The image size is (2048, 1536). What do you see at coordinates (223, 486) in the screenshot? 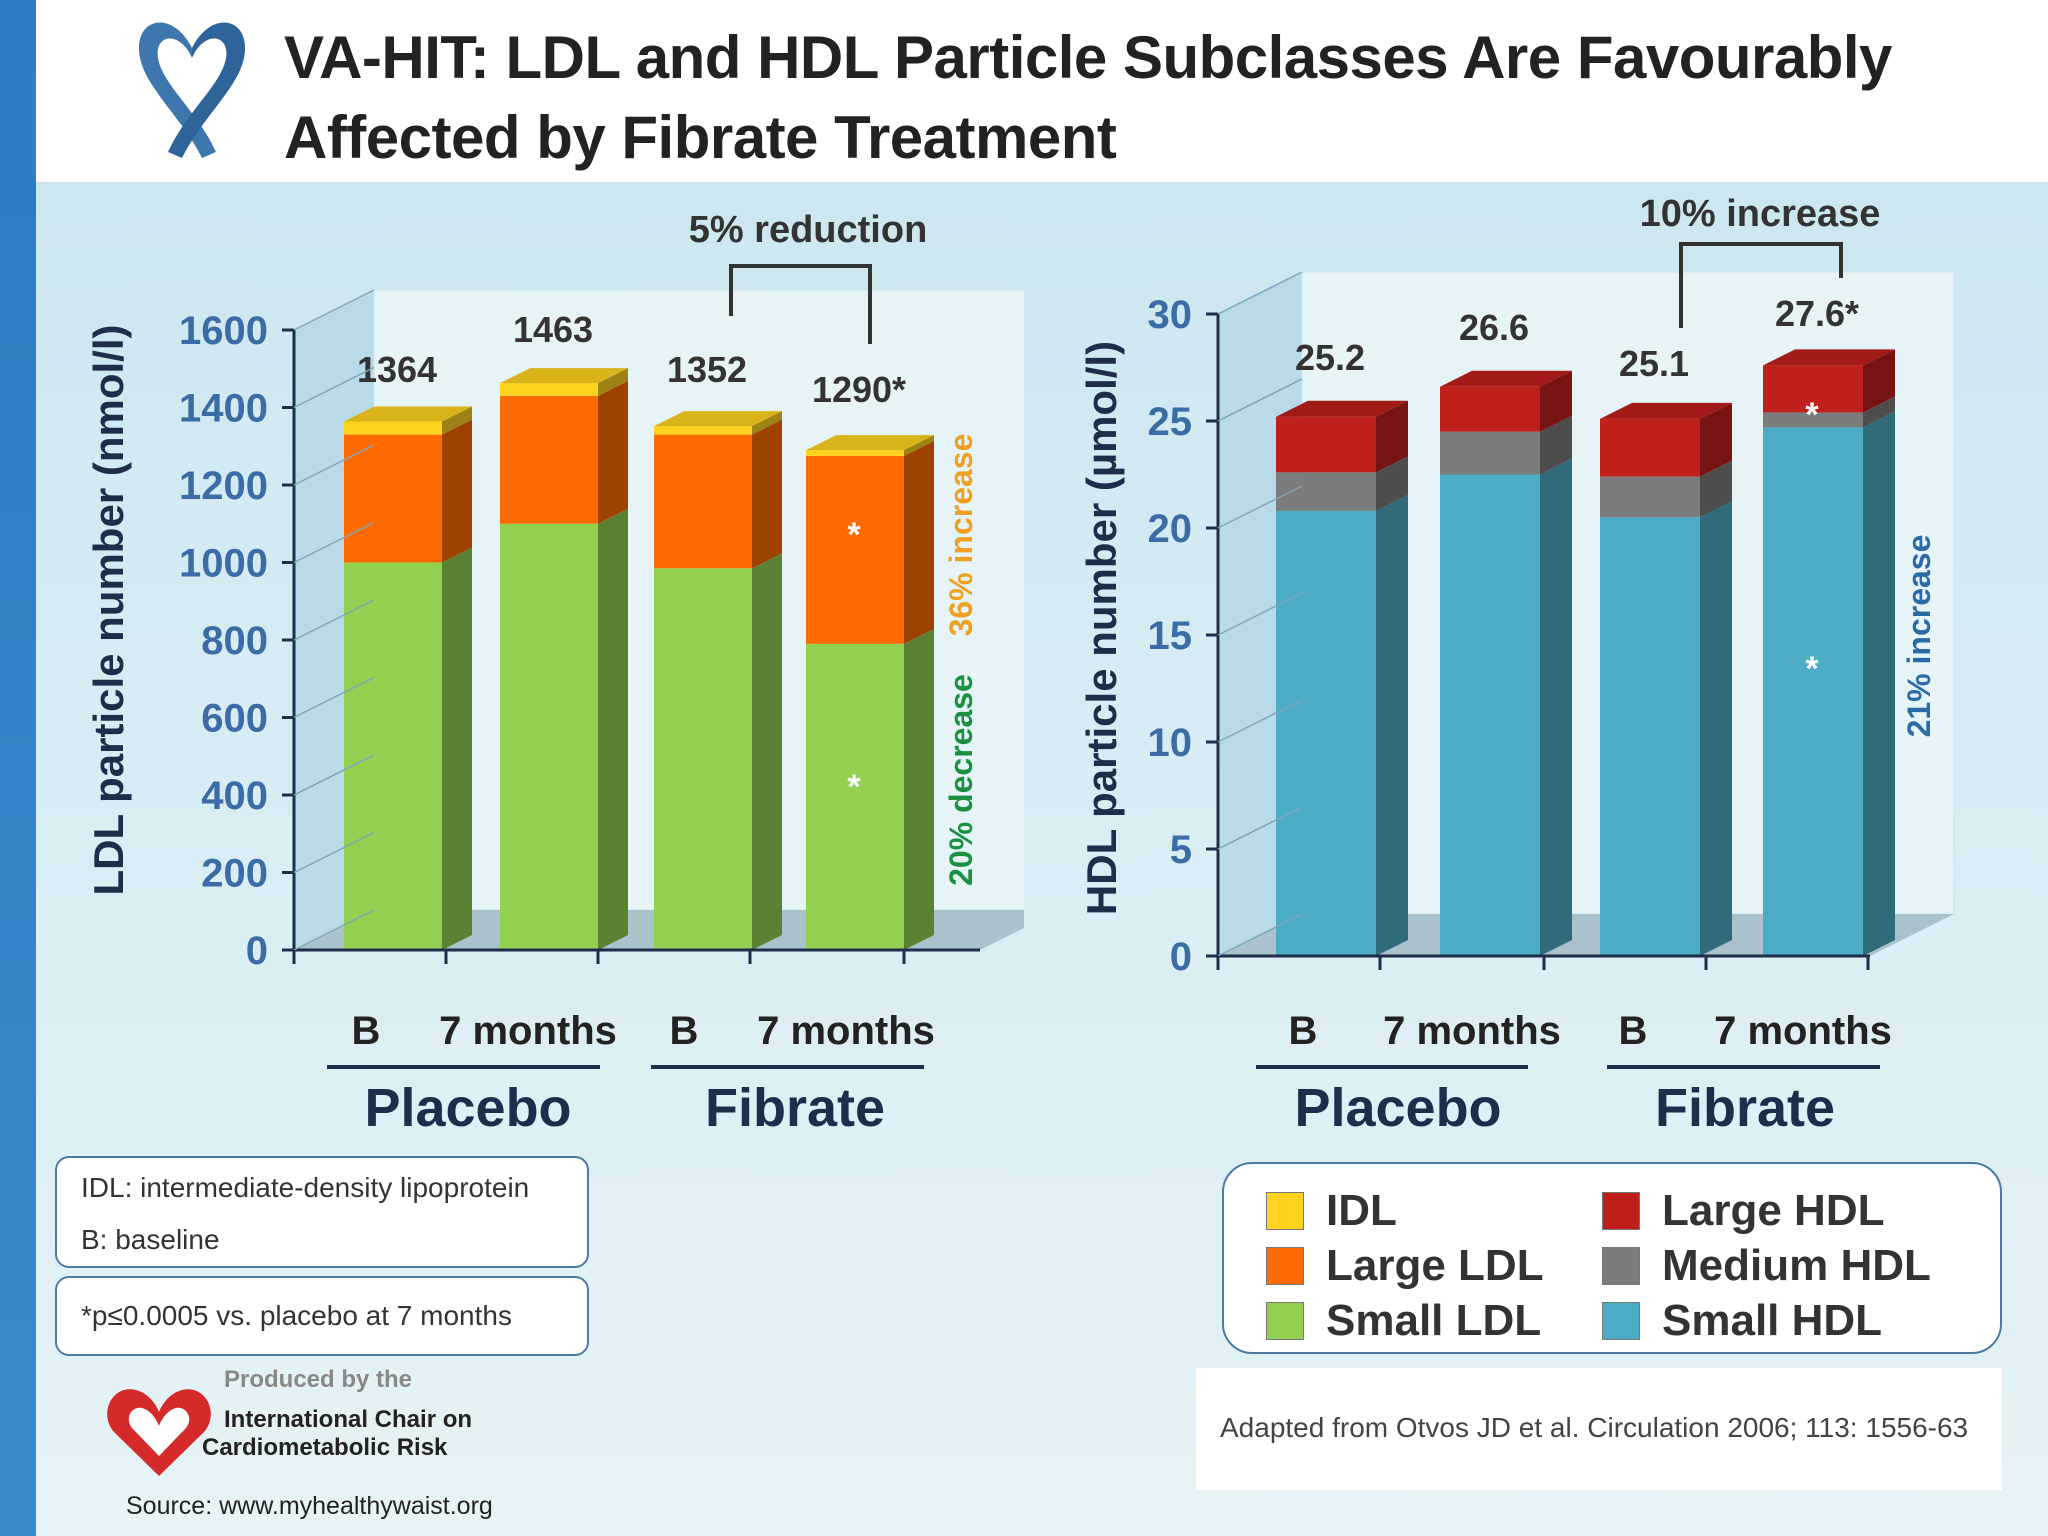
I see `ldl-ytick-label: 1200` at bounding box center [223, 486].